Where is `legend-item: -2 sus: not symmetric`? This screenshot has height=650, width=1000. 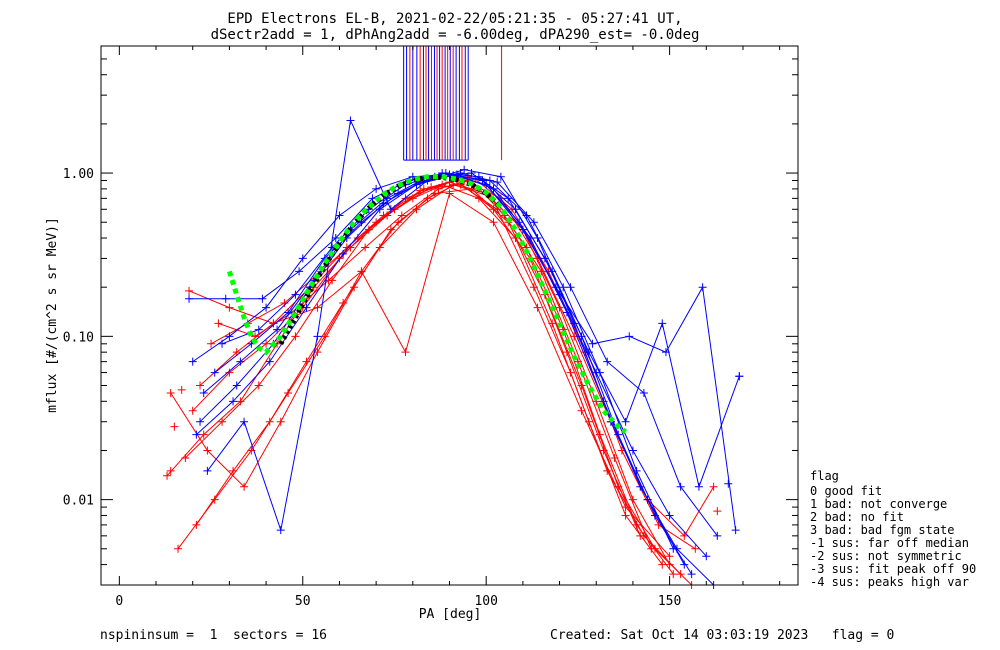
legend-item: -2 sus: not symmetric is located at coordinates (886, 556).